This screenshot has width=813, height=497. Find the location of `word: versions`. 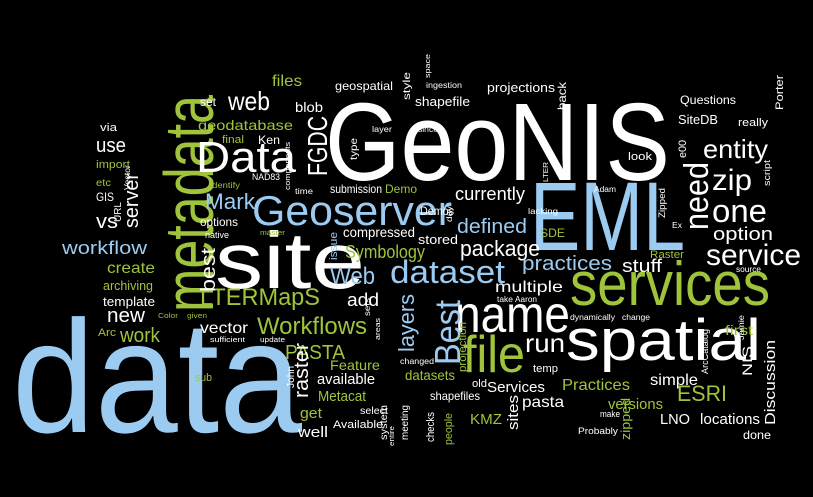

word: versions is located at coordinates (635, 404).